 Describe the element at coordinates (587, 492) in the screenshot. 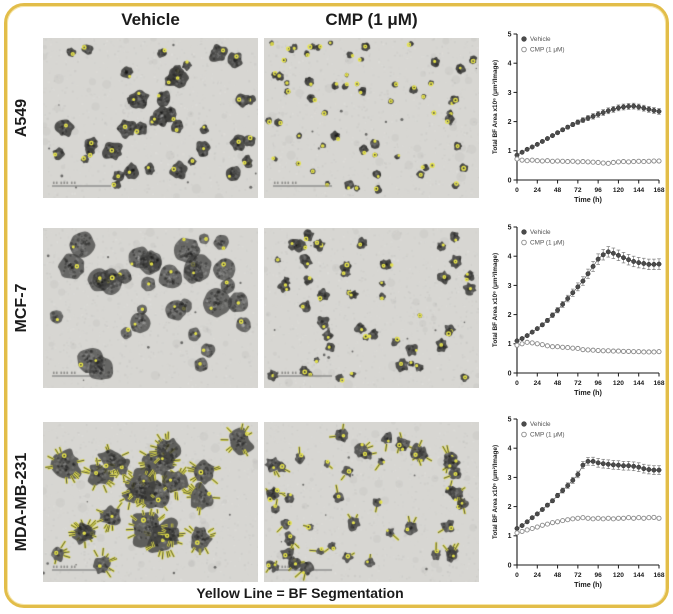

I see `axes` at that location.